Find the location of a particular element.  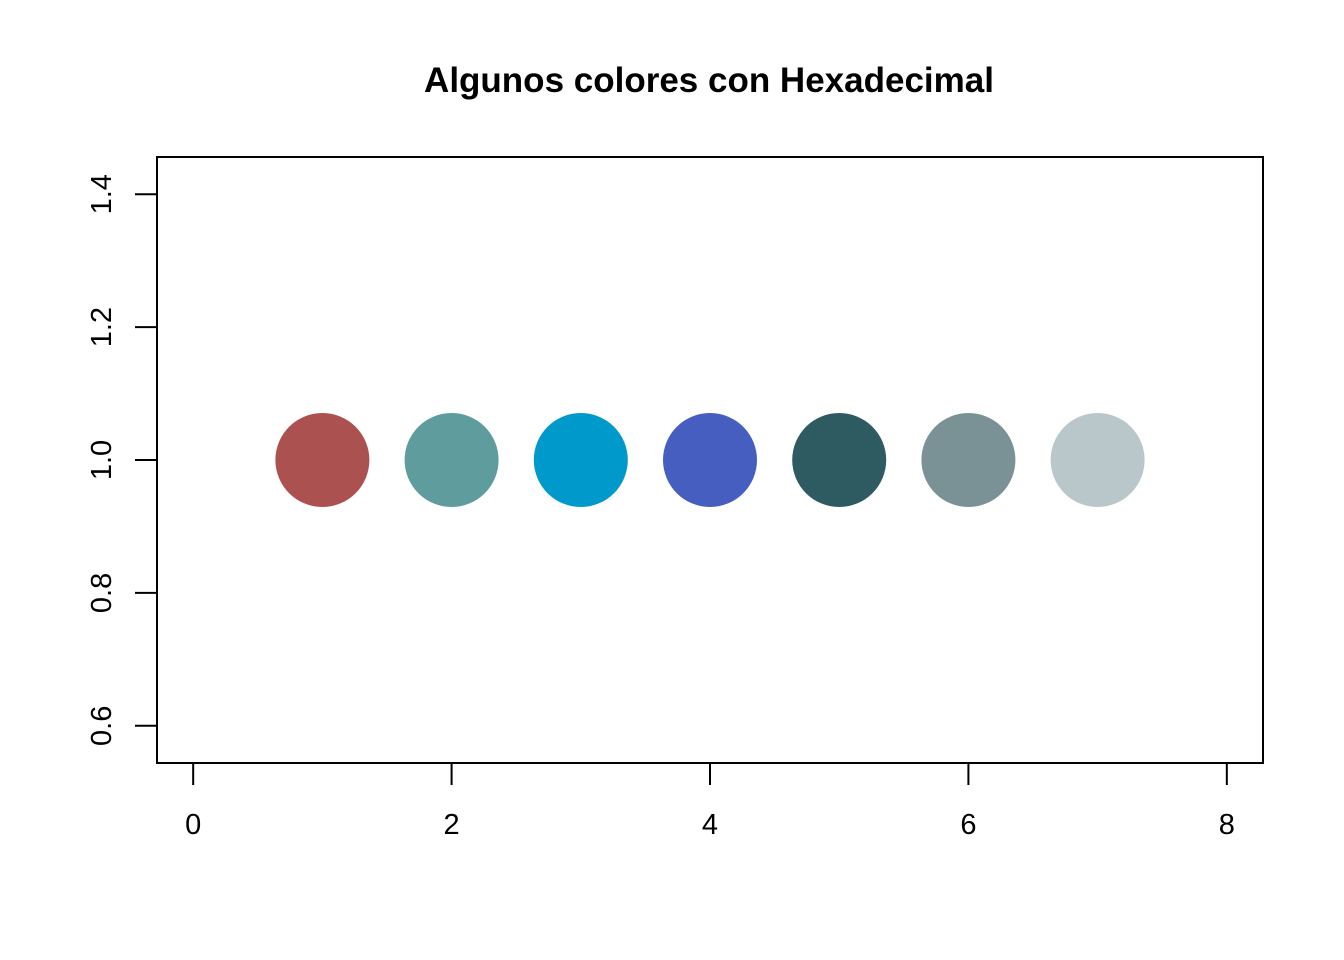

chart-title: Algunos colores con Hexadecimal is located at coordinates (709, 80).